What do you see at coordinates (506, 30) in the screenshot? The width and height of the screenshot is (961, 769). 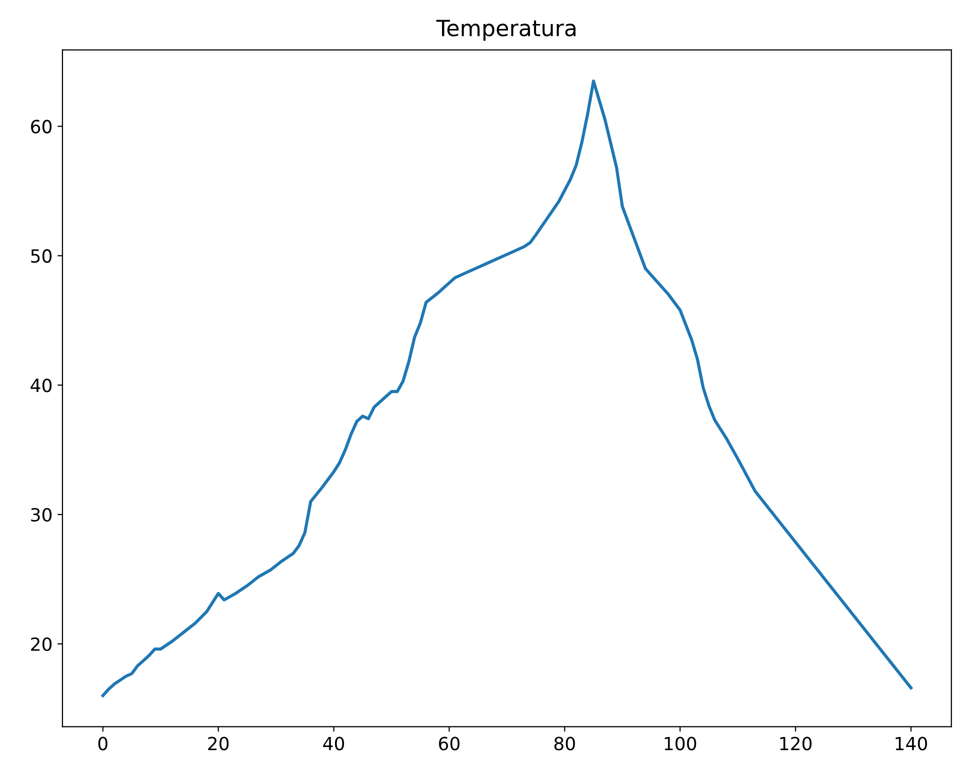 I see `chart-title: Temperatura` at bounding box center [506, 30].